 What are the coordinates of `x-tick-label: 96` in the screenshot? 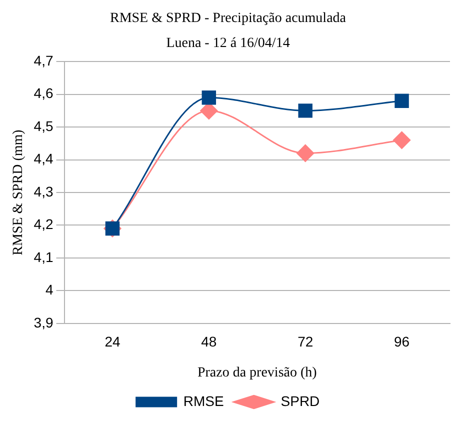 It's located at (402, 342).